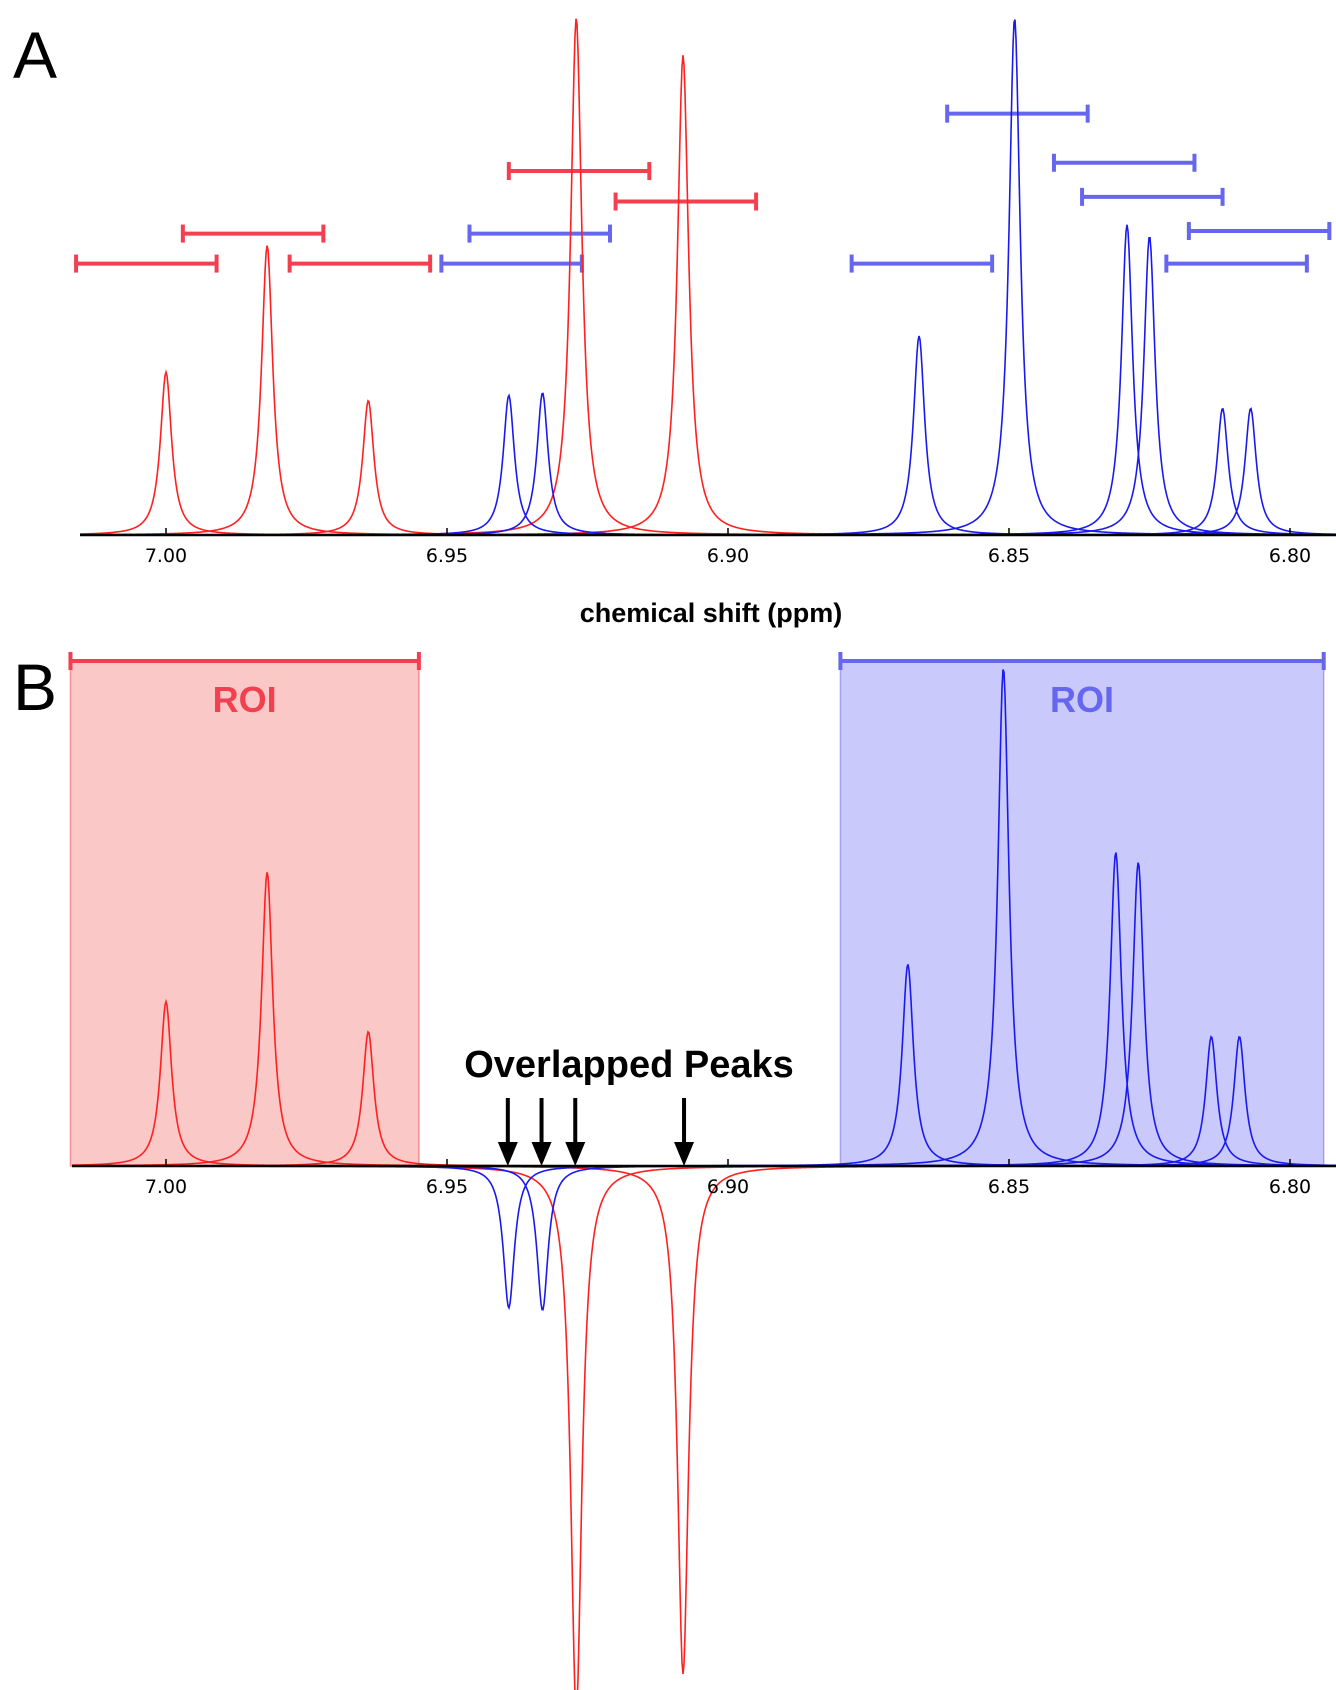 The height and width of the screenshot is (1690, 1336). Describe the element at coordinates (703, 188) in the screenshot. I see `panel-a-ranges` at that location.